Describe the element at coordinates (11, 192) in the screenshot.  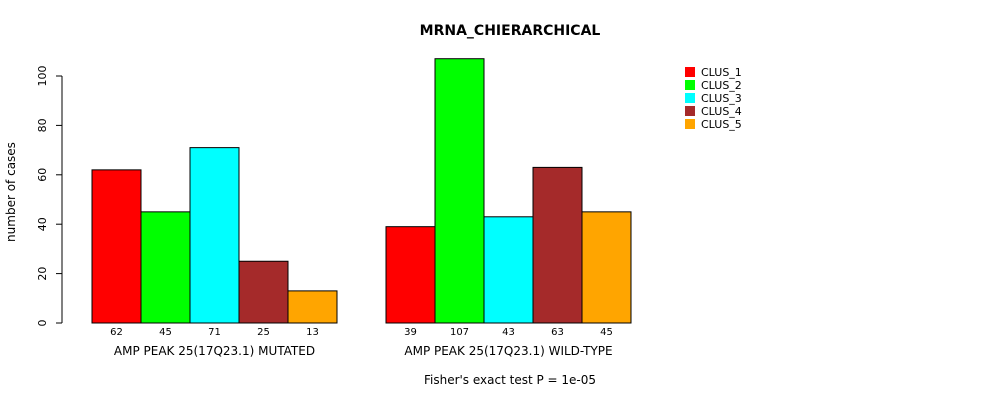
I see `y-axis-label: number of cases` at that location.